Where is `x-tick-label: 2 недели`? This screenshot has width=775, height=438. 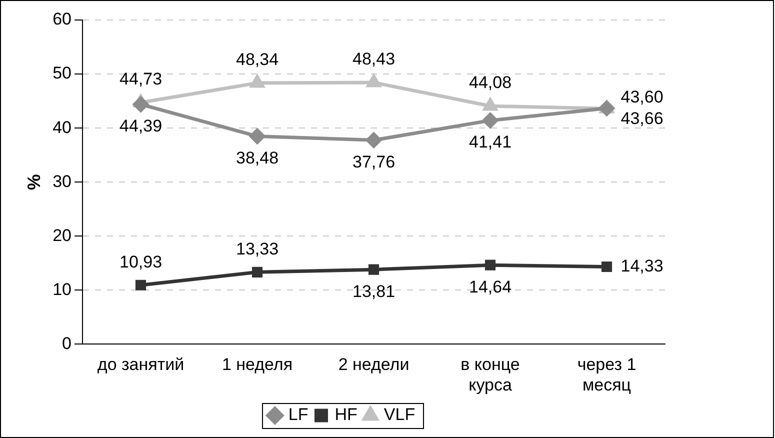
x-tick-label: 2 недели is located at coordinates (374, 364).